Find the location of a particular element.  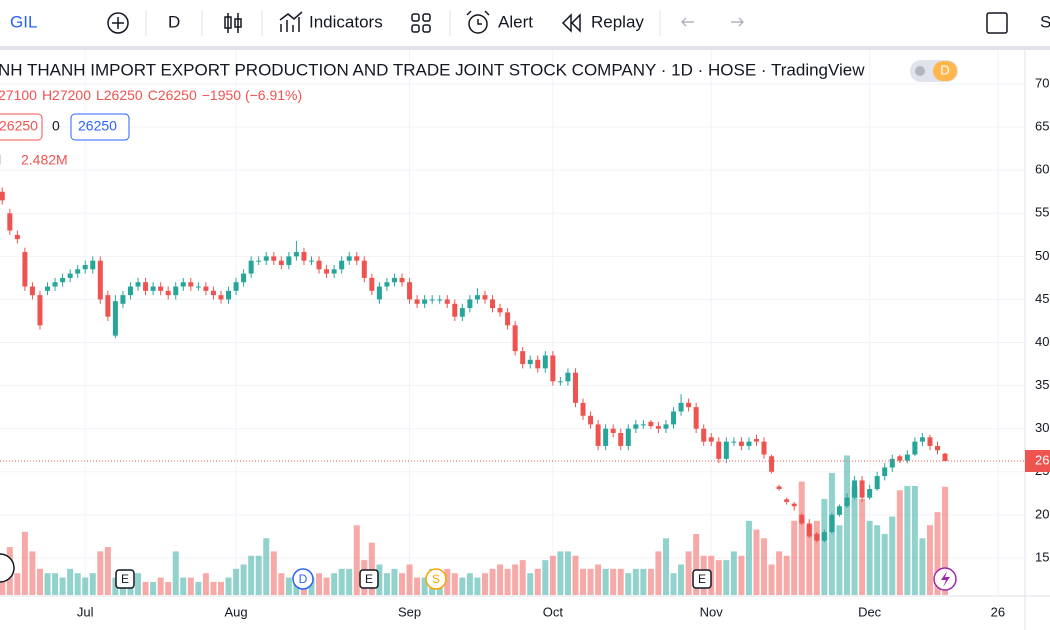

indicators-icon is located at coordinates (291, 21).